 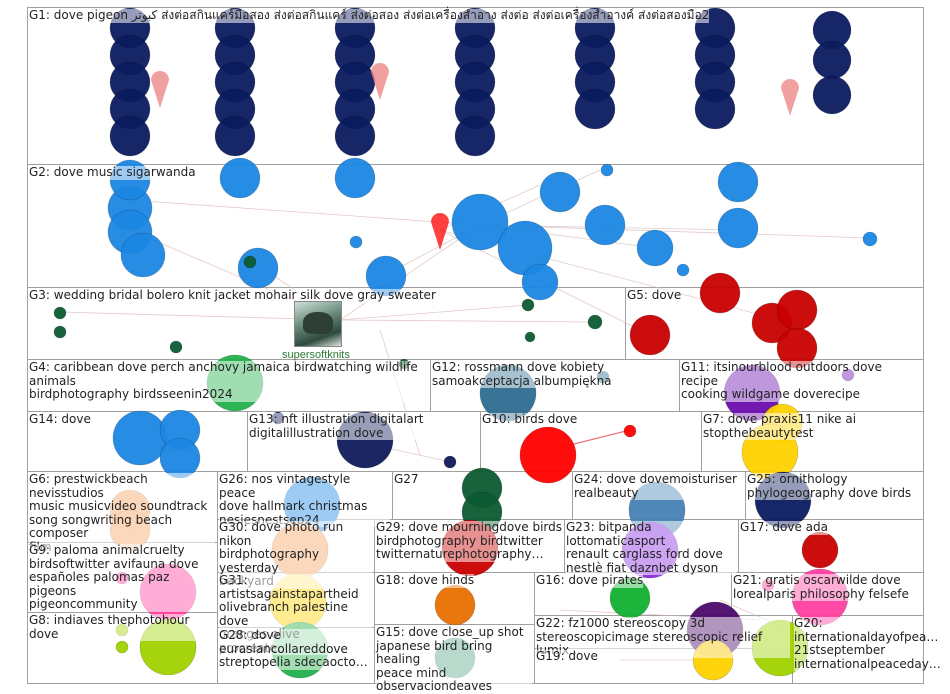 I want to click on node-g15, so click(x=455, y=658).